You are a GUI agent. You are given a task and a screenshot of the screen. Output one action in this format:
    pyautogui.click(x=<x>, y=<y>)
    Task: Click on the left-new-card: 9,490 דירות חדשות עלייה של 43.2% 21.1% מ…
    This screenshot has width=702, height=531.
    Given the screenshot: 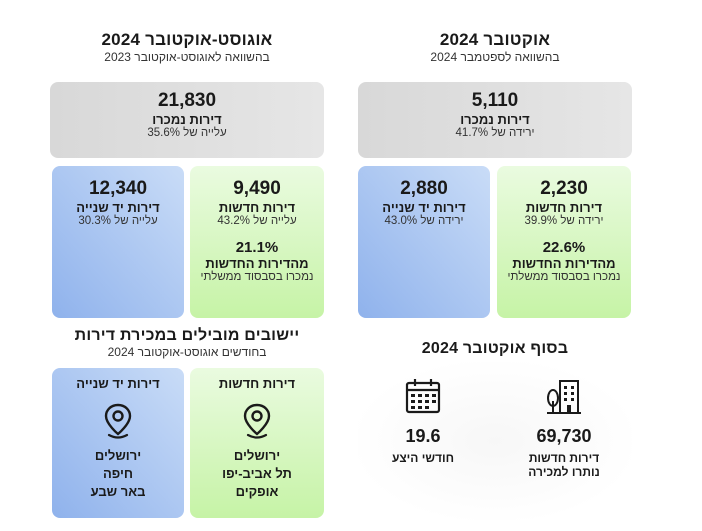 What is the action you would take?
    pyautogui.click(x=257, y=242)
    